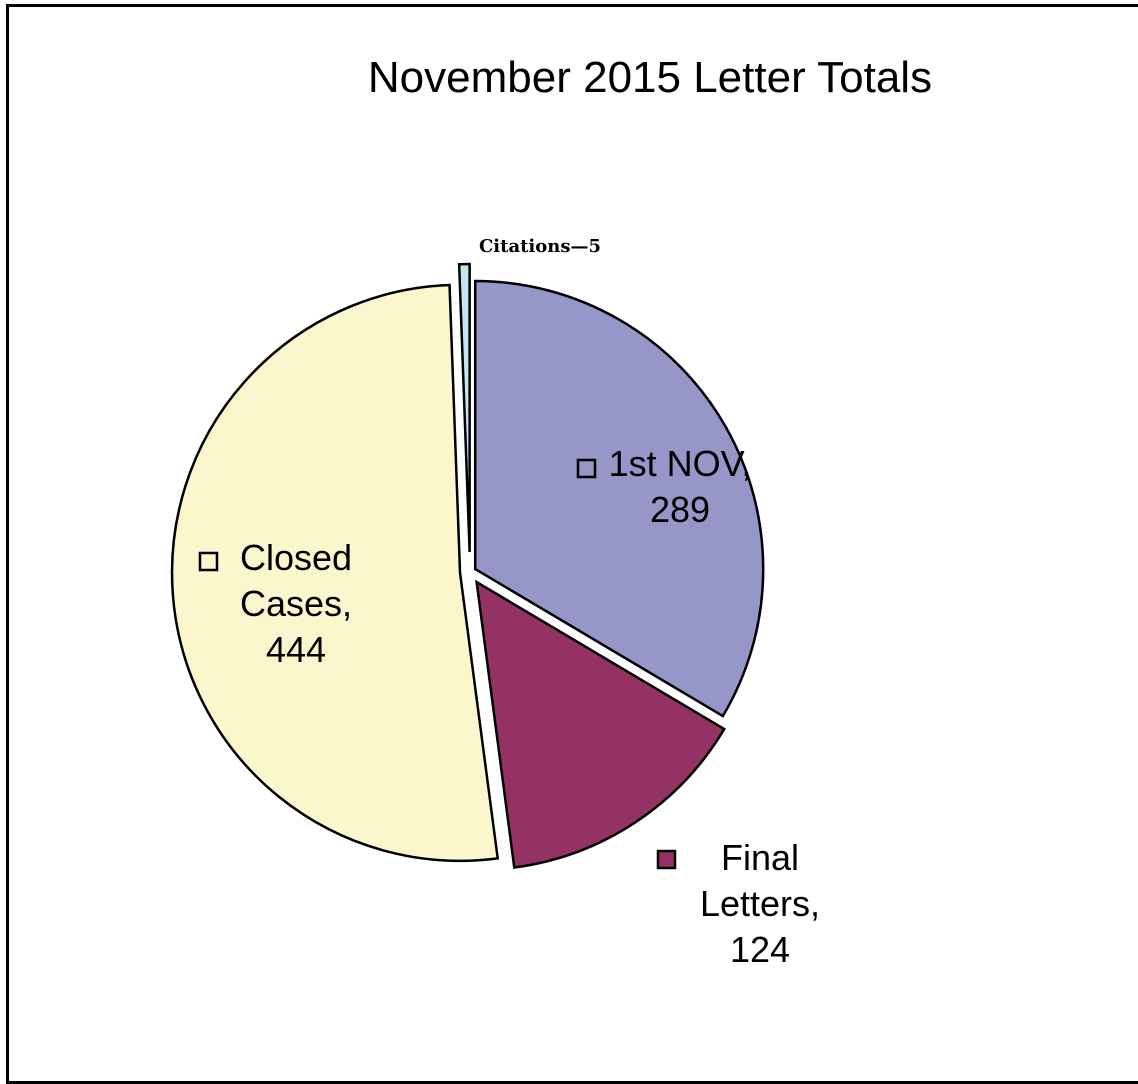 This screenshot has width=1138, height=1084. Describe the element at coordinates (540, 246) in the screenshot. I see `data-label: Citations—5` at that location.